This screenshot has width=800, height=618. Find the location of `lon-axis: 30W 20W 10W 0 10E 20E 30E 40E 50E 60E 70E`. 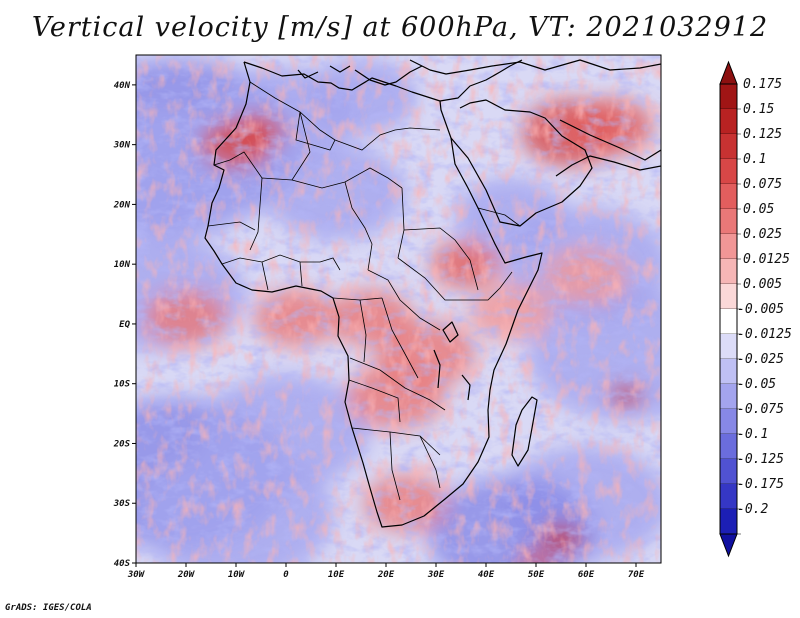

lon-axis: 30W 20W 10W 0 10E 20E 30E 40E 50E 60E 70E is located at coordinates (386, 571).